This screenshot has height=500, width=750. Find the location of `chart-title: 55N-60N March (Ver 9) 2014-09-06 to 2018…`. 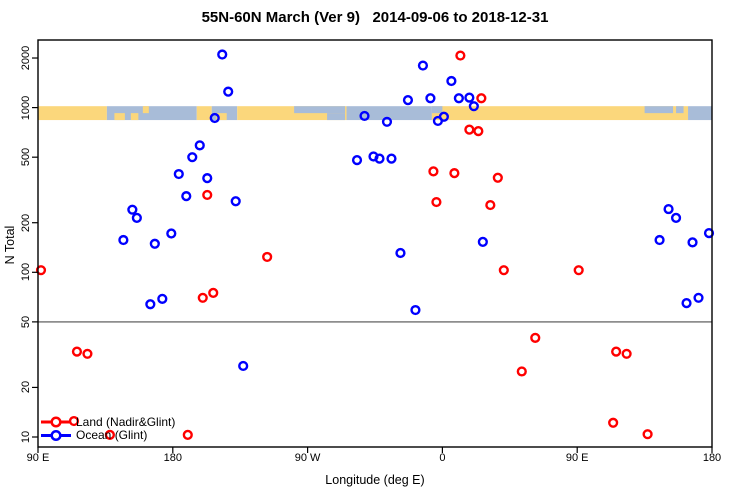

chart-title: 55N-60N March (Ver 9) 2014-09-06 to 2018… is located at coordinates (375, 17).